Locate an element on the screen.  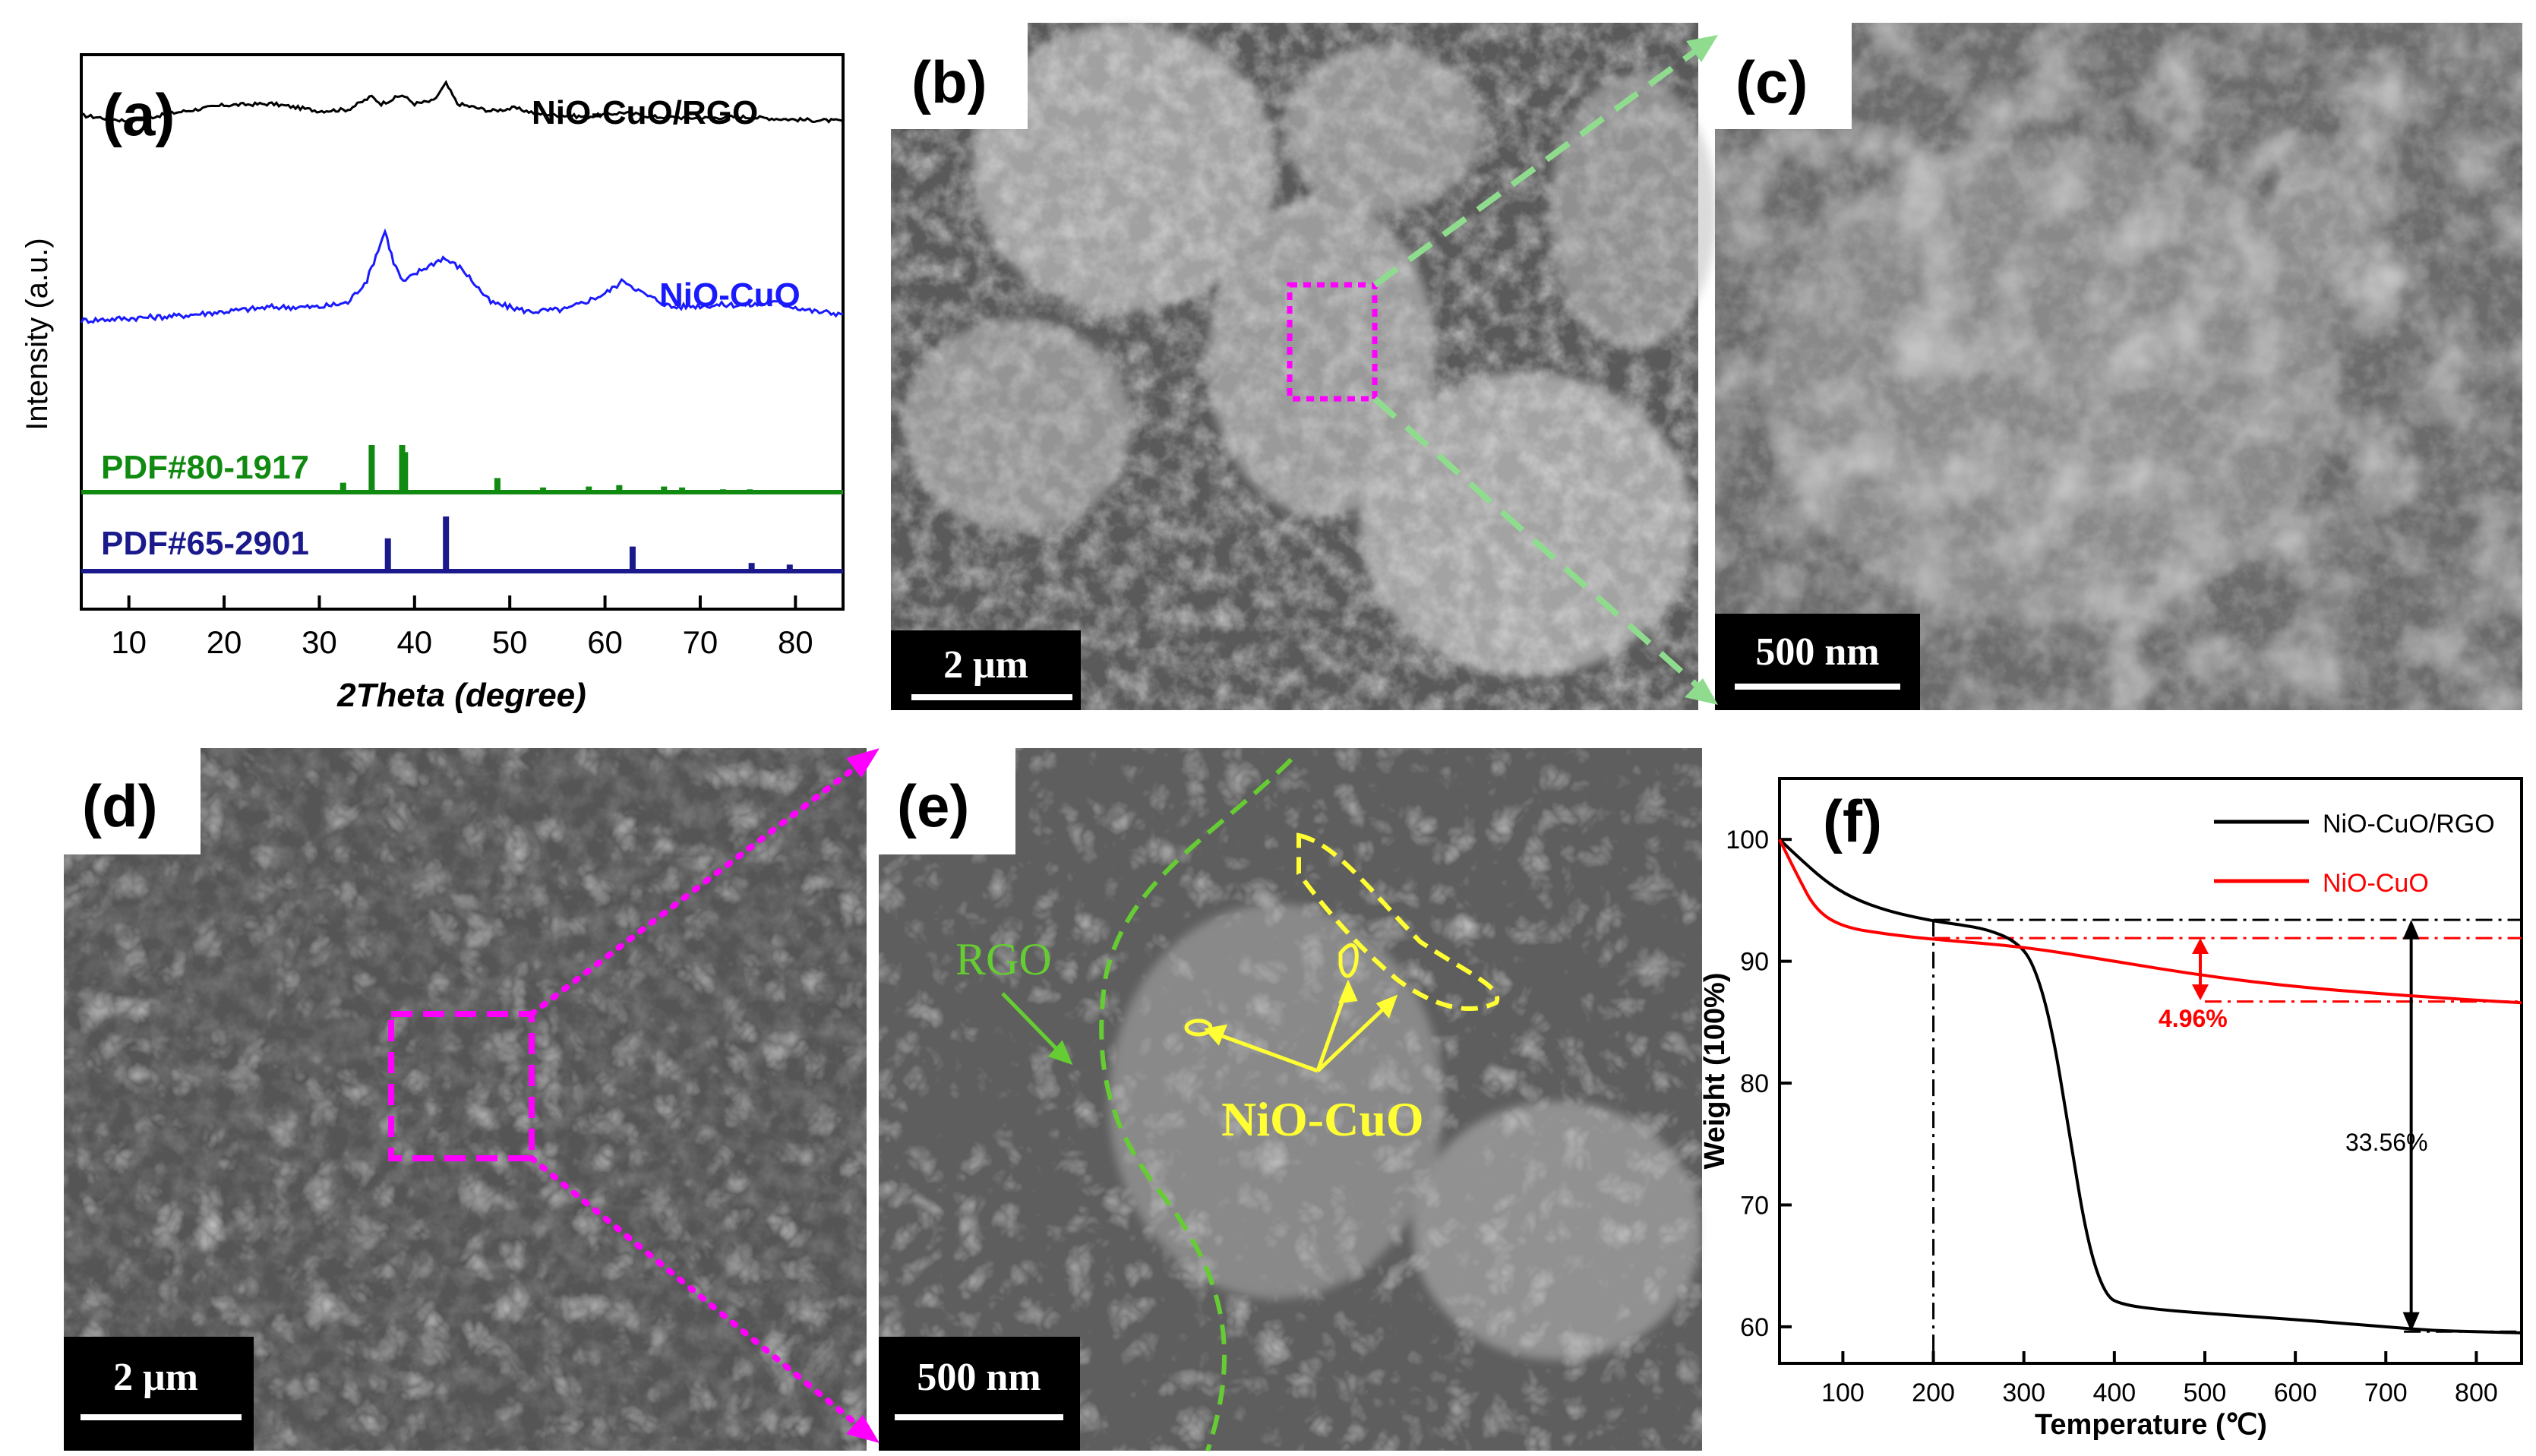
xrd-curves is located at coordinates (462, 202).